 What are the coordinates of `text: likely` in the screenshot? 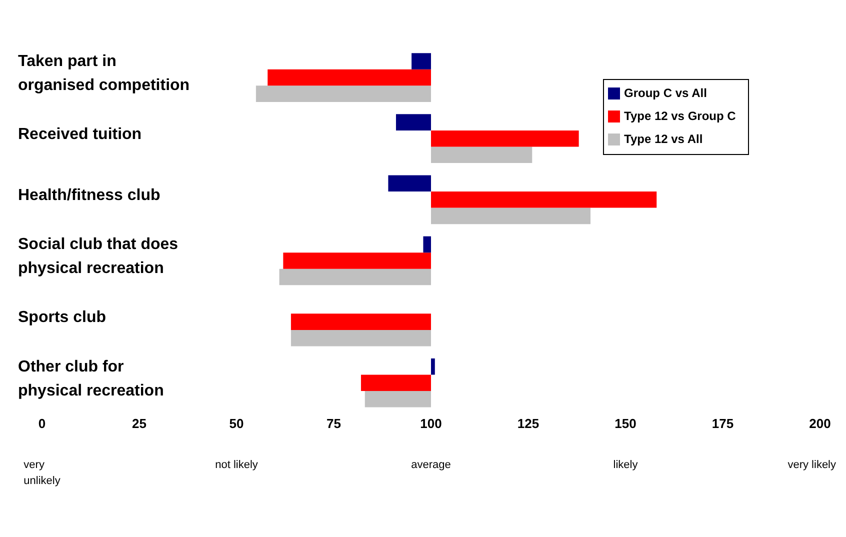 It's located at (625, 464).